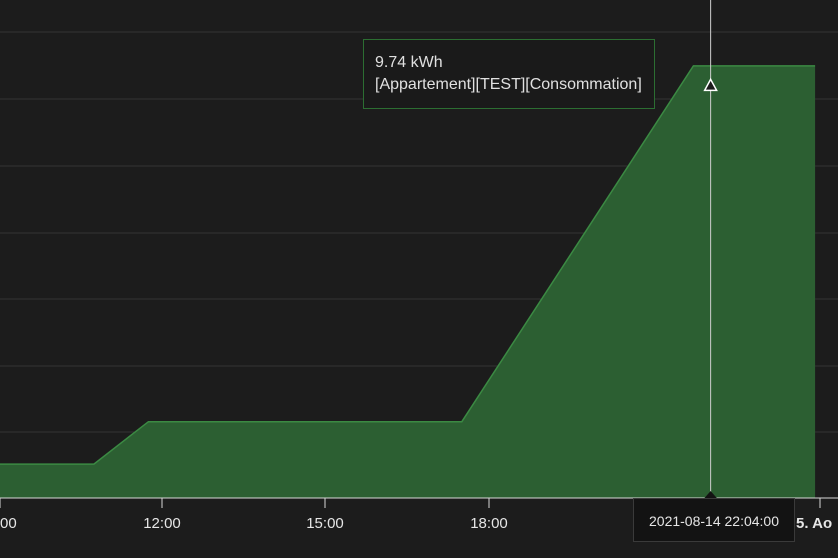  Describe the element at coordinates (814, 523) in the screenshot. I see `x-tick-label: 5. Ao` at that location.